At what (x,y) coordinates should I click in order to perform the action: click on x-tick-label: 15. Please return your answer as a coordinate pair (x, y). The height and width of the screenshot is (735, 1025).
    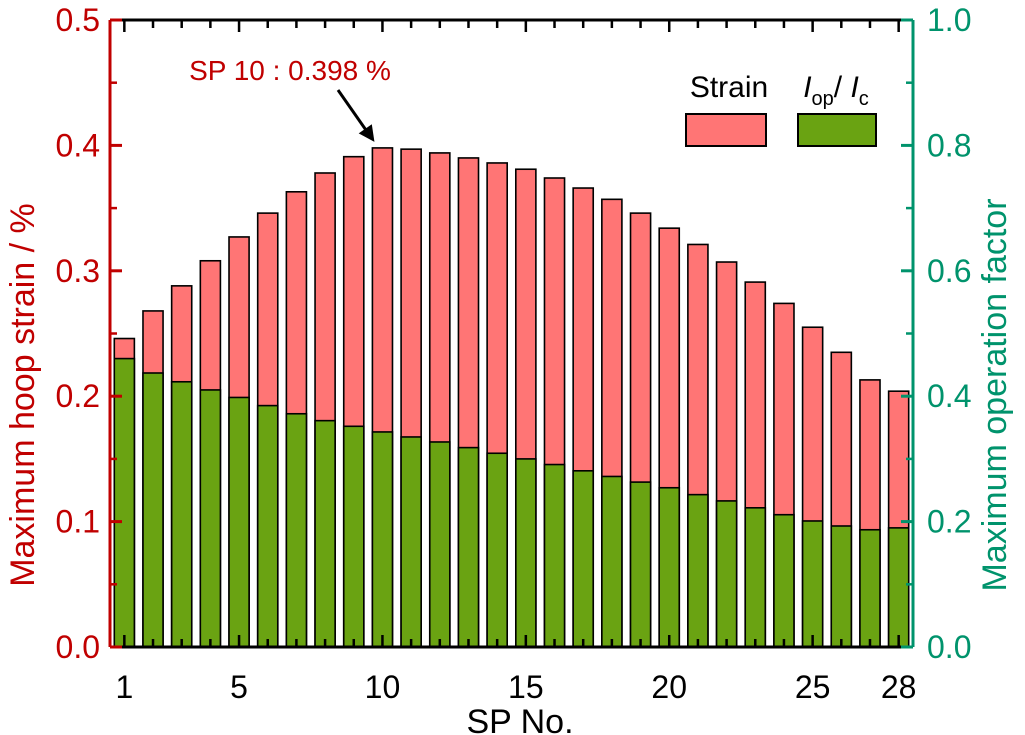
    Looking at the image, I should click on (526, 687).